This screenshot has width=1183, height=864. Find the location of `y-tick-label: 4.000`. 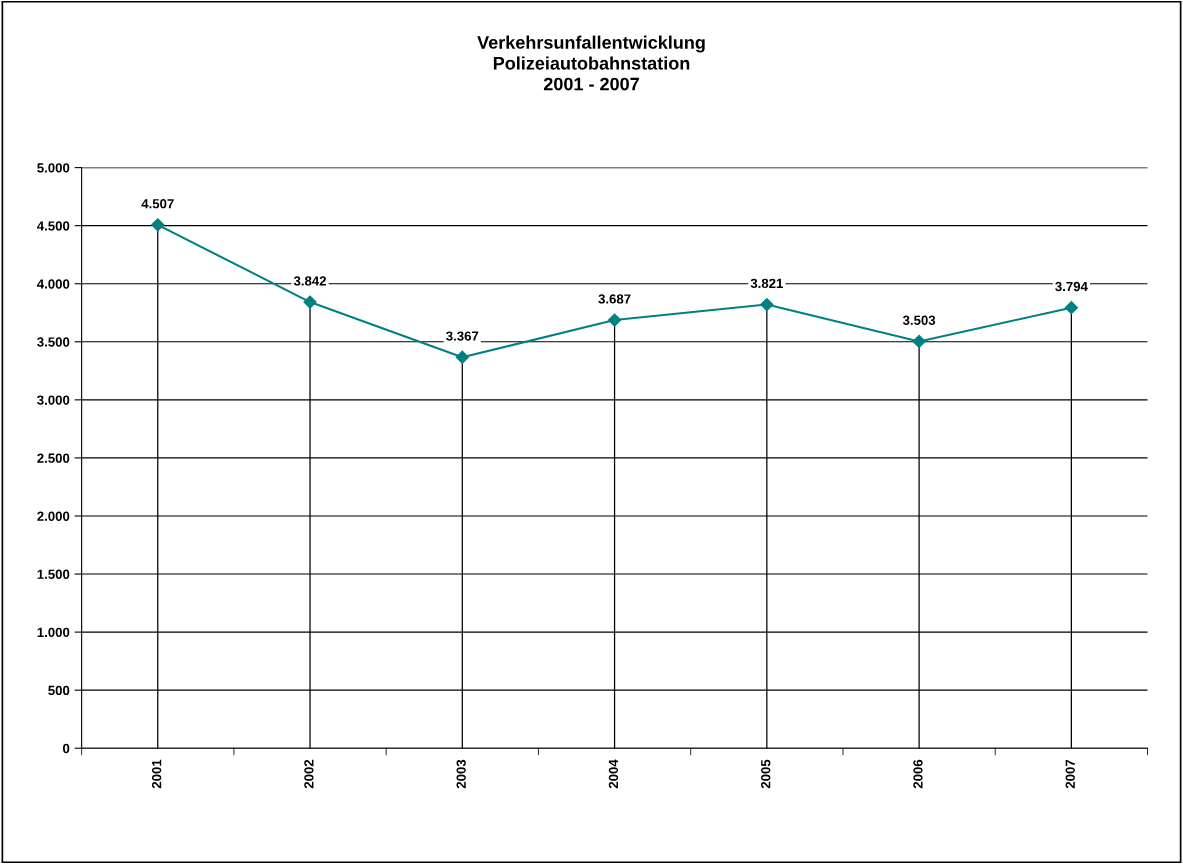

y-tick-label: 4.000 is located at coordinates (53, 284).